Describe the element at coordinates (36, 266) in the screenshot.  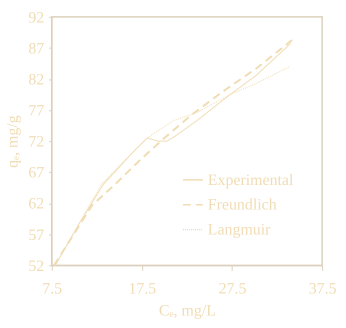
I see `y-tick-label: 52` at that location.